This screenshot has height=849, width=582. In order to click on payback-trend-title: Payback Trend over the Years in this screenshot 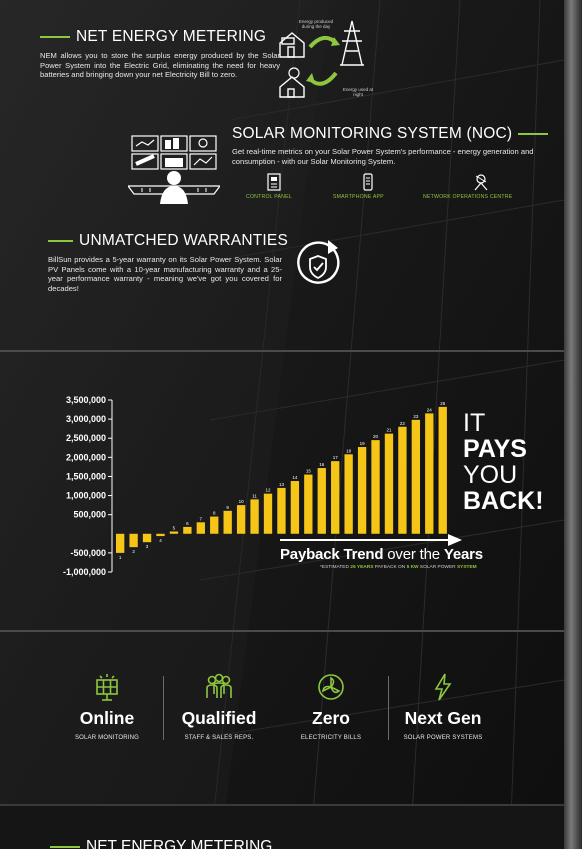, I will do `click(400, 554)`.